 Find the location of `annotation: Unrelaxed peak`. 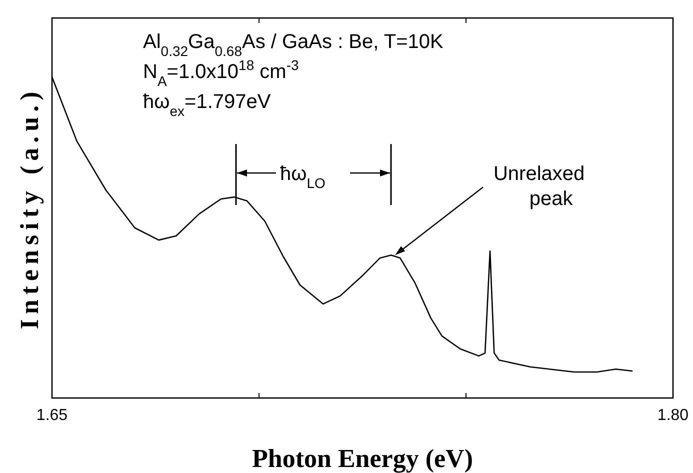

annotation: Unrelaxed peak is located at coordinates (539, 186).